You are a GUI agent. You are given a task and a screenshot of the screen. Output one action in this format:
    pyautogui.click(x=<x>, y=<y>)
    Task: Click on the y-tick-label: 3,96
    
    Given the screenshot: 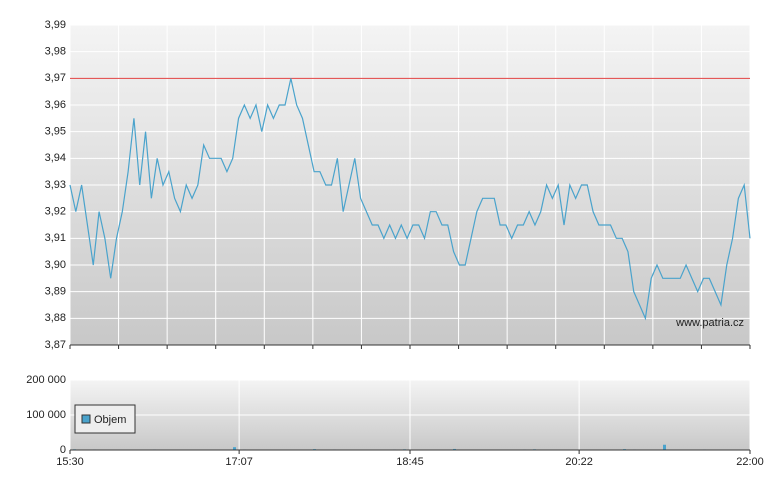 What is the action you would take?
    pyautogui.click(x=55, y=105)
    